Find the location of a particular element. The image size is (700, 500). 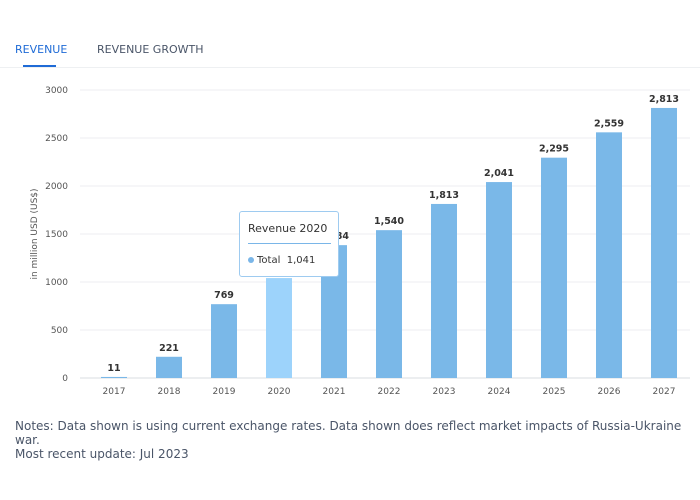

tooltip-title: Revenue 2020 is located at coordinates (288, 228).